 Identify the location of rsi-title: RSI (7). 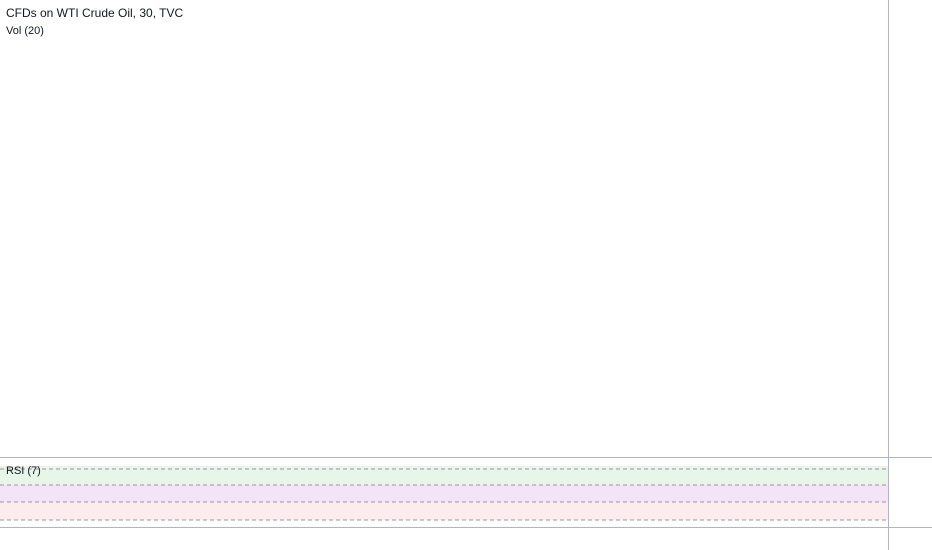
(23, 471).